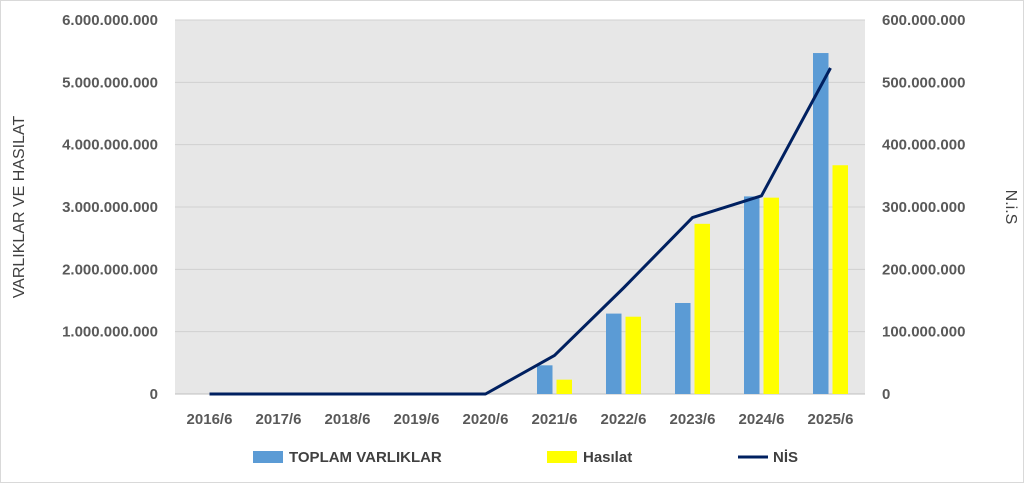 The image size is (1024, 483). What do you see at coordinates (348, 419) in the screenshot?
I see `x-tick-label: 2018/6` at bounding box center [348, 419].